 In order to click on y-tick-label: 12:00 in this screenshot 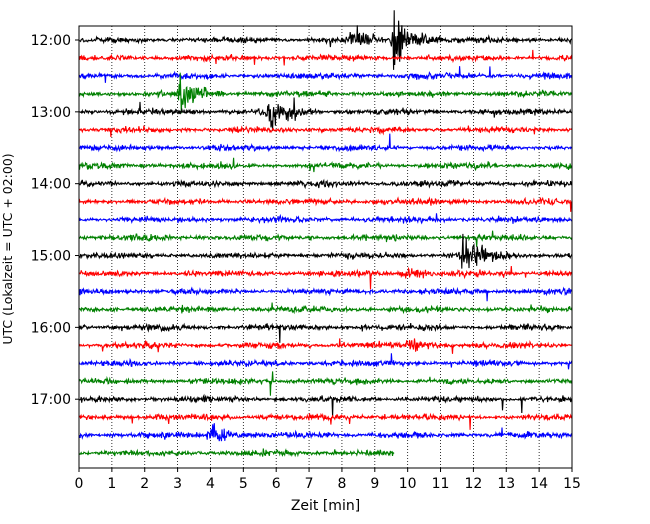, I will do `click(51, 41)`.